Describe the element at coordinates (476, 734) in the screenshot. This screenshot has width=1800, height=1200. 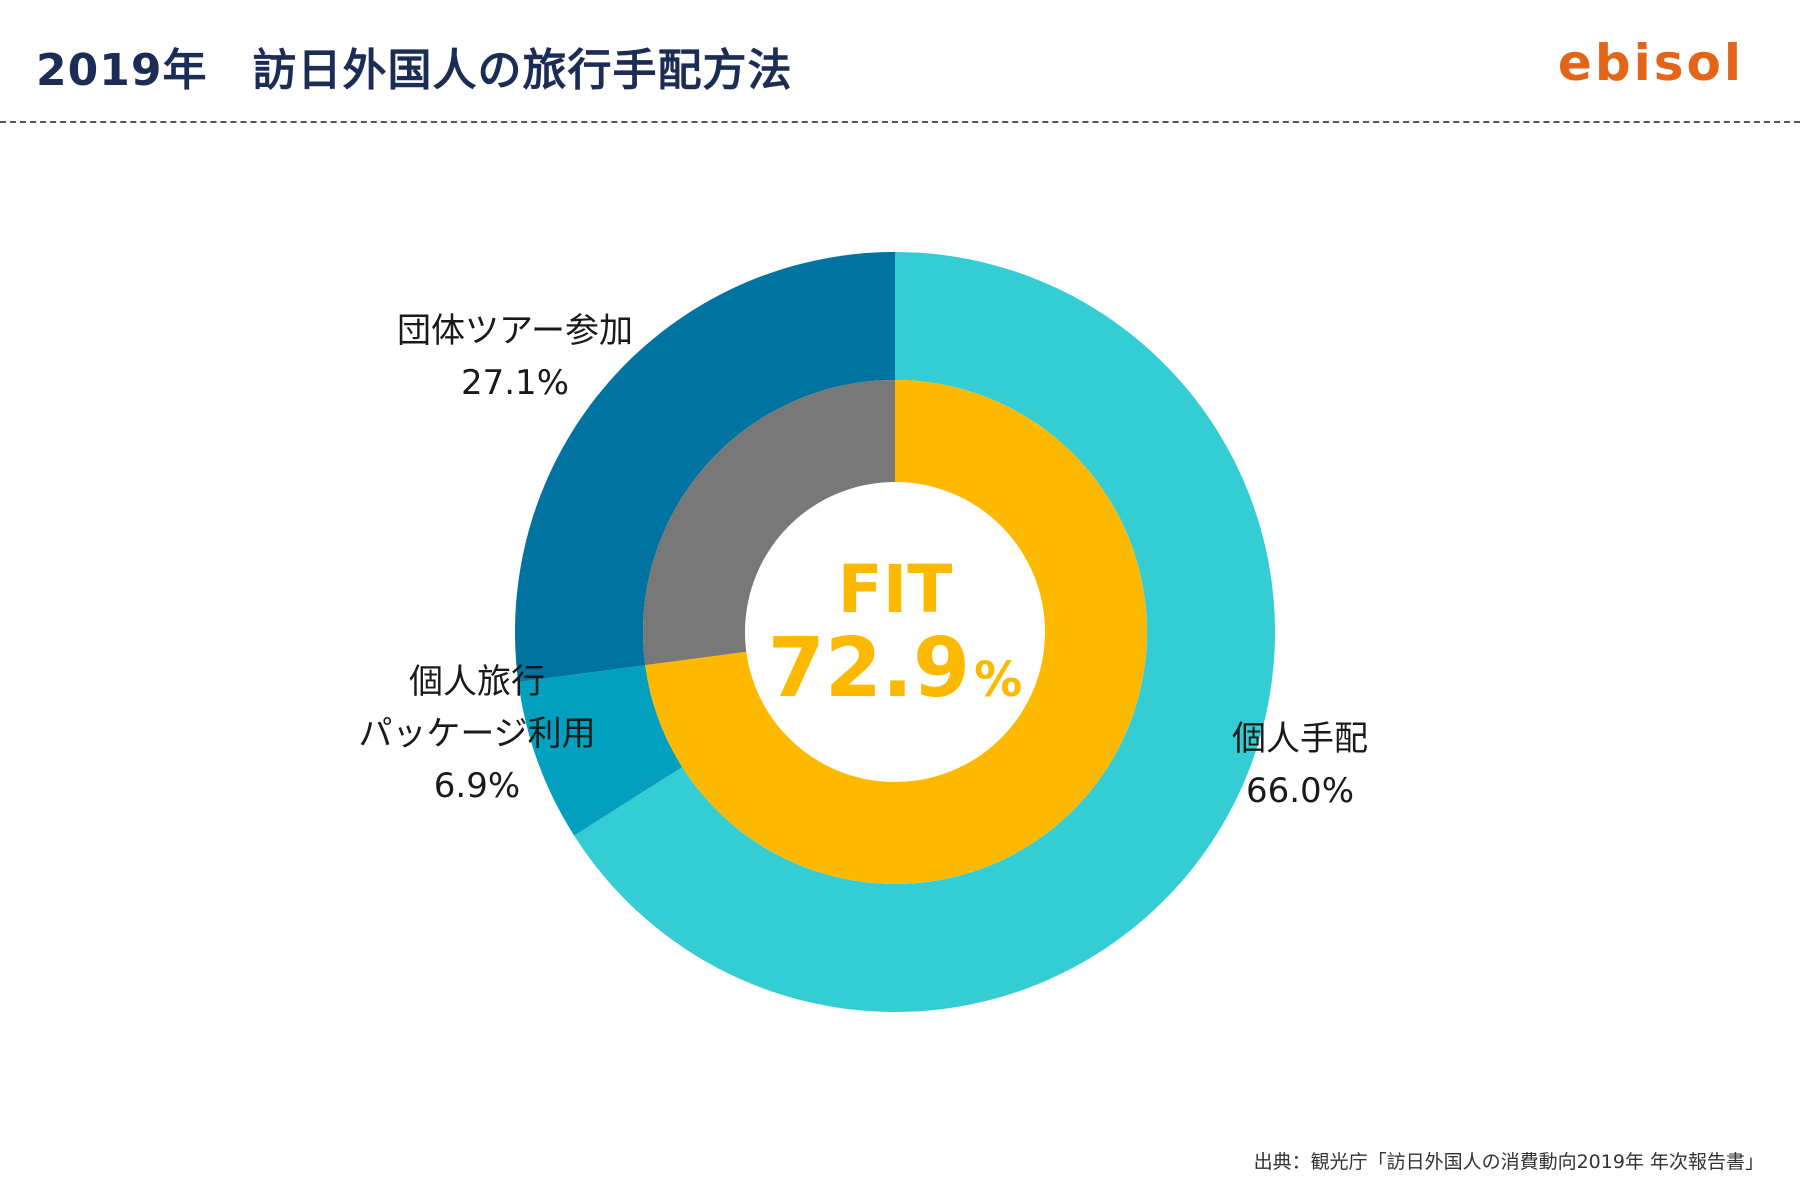
I see `slice-label-2: 個人旅行パッケージ利用 6.9%` at that location.